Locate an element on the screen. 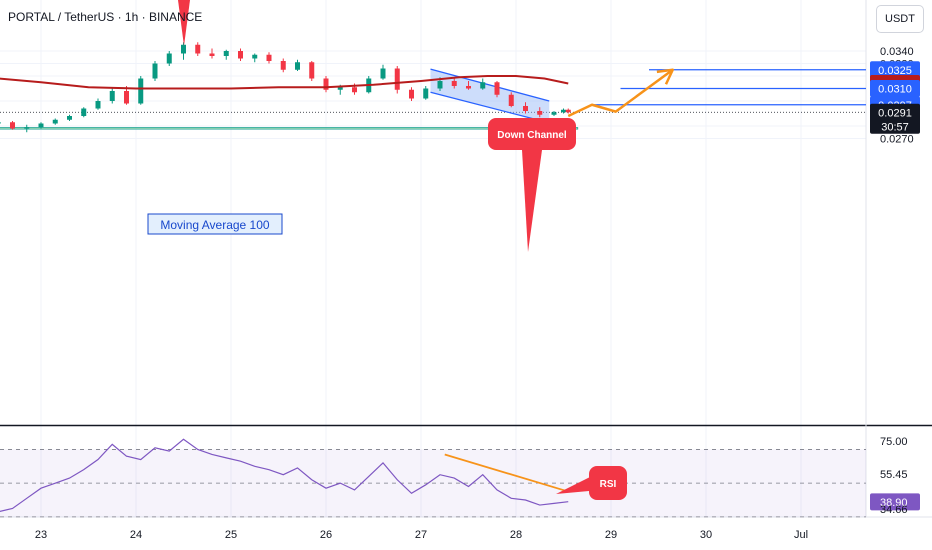  down-channel-label: Down Channel is located at coordinates (532, 135).